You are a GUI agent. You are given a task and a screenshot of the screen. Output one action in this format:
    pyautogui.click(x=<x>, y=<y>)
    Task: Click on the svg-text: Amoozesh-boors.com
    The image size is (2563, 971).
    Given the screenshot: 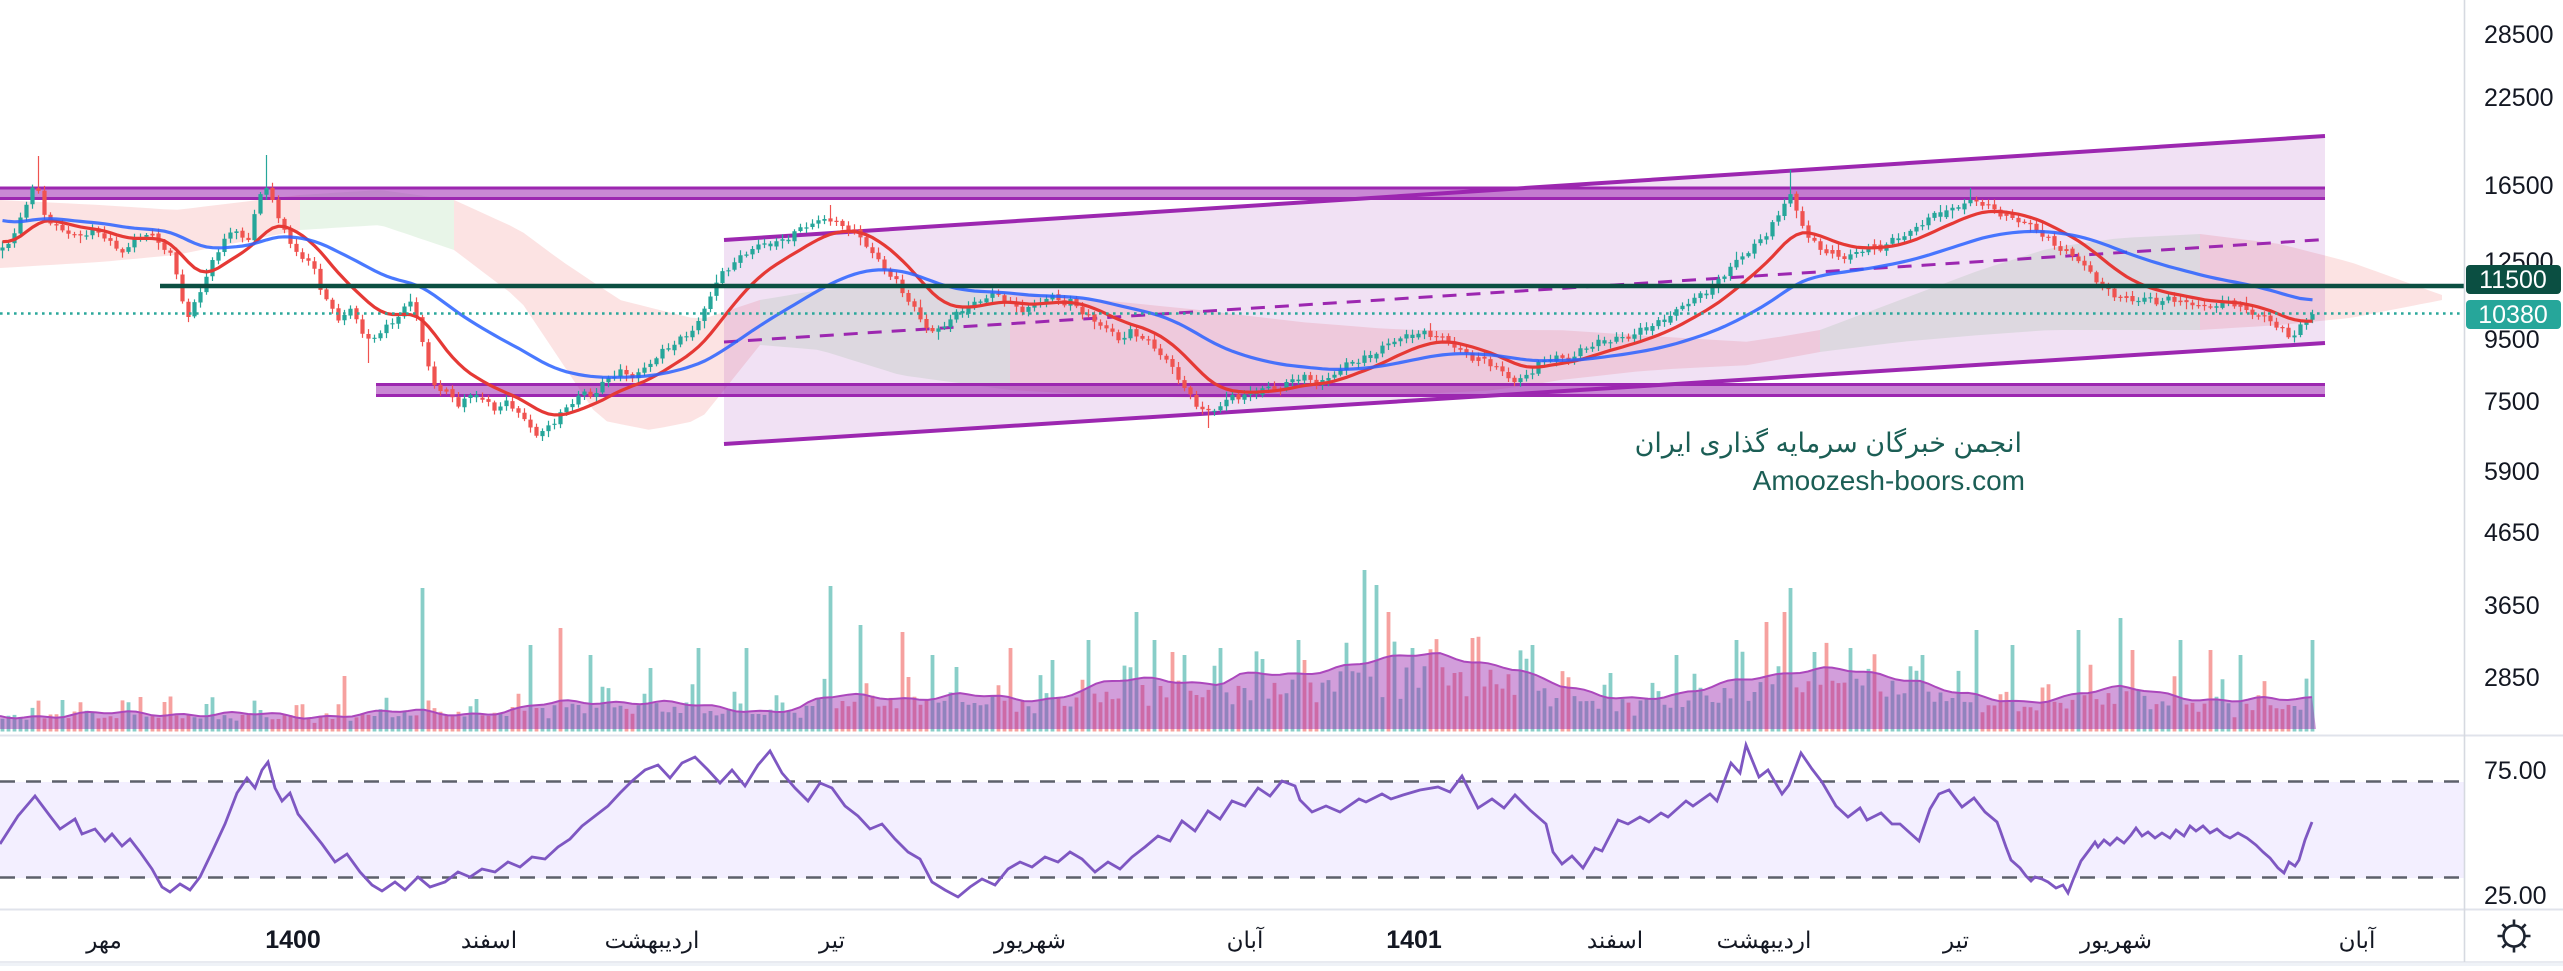 What is the action you would take?
    pyautogui.click(x=1889, y=480)
    